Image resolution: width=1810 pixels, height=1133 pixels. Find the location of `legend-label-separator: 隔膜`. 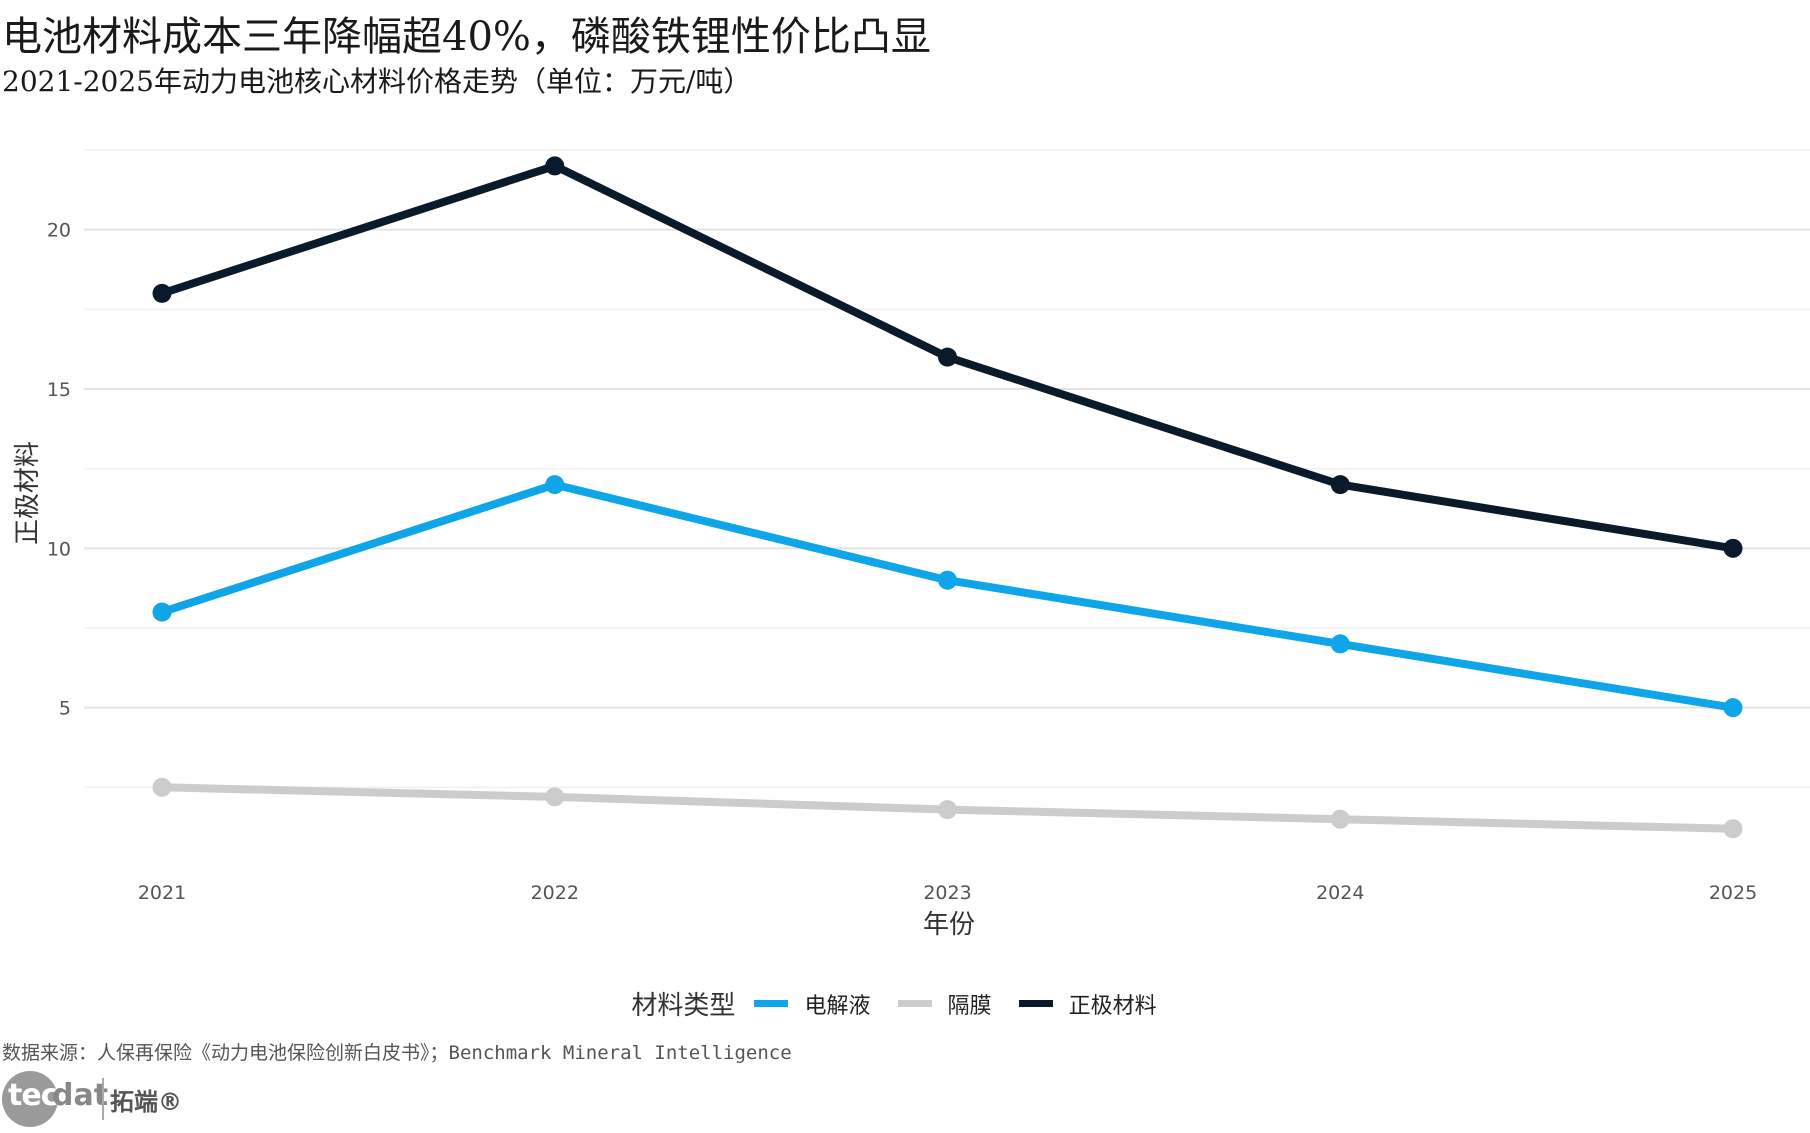

legend-label-separator: 隔膜 is located at coordinates (969, 1006).